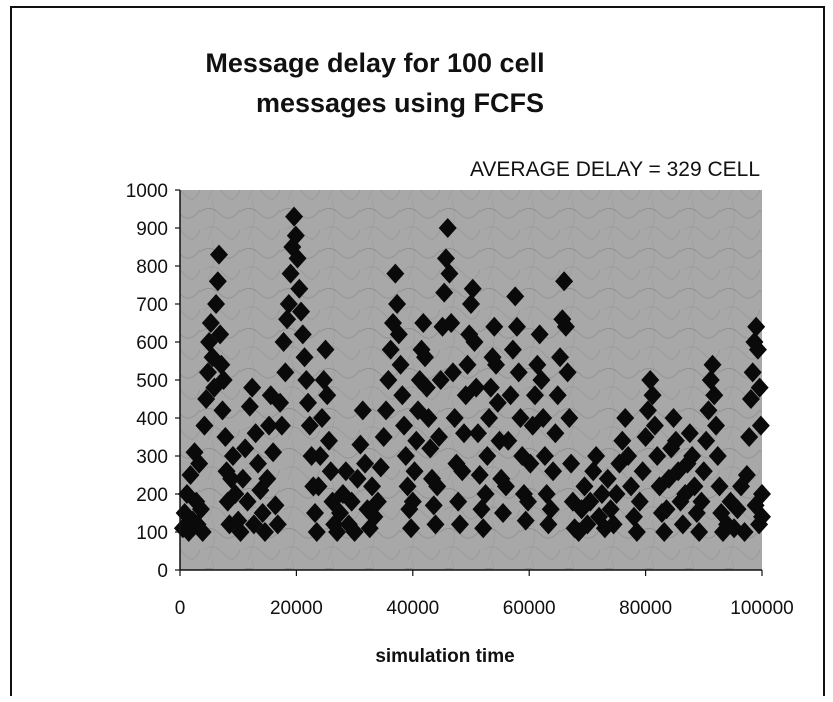 Image resolution: width=833 pixels, height=702 pixels. What do you see at coordinates (761, 608) in the screenshot?
I see `x-tick-label: 100000` at bounding box center [761, 608].